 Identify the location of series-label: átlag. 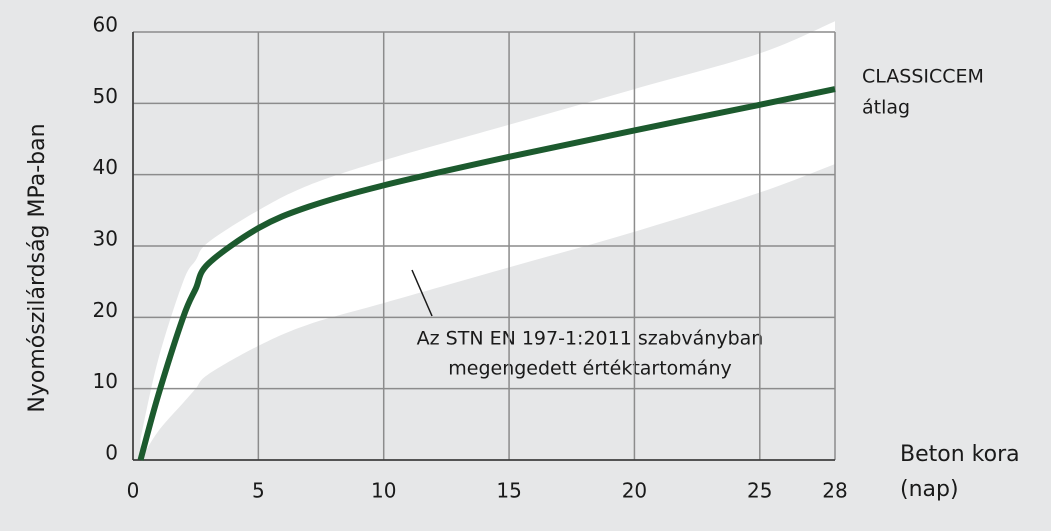
(886, 108).